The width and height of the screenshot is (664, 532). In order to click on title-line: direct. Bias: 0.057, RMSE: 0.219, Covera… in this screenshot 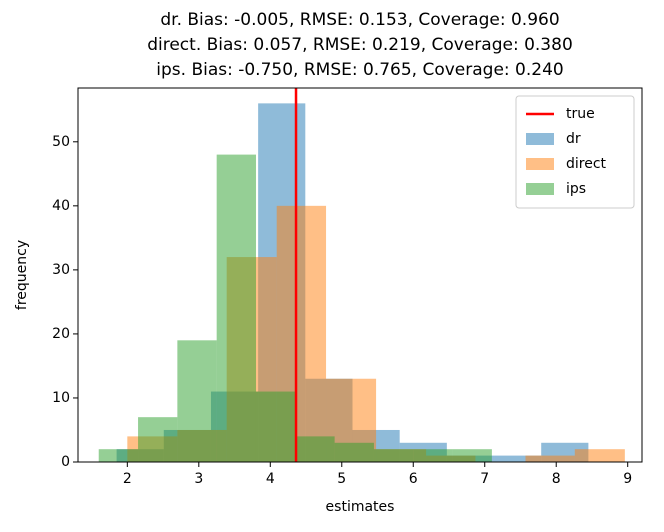, I will do `click(360, 45)`.